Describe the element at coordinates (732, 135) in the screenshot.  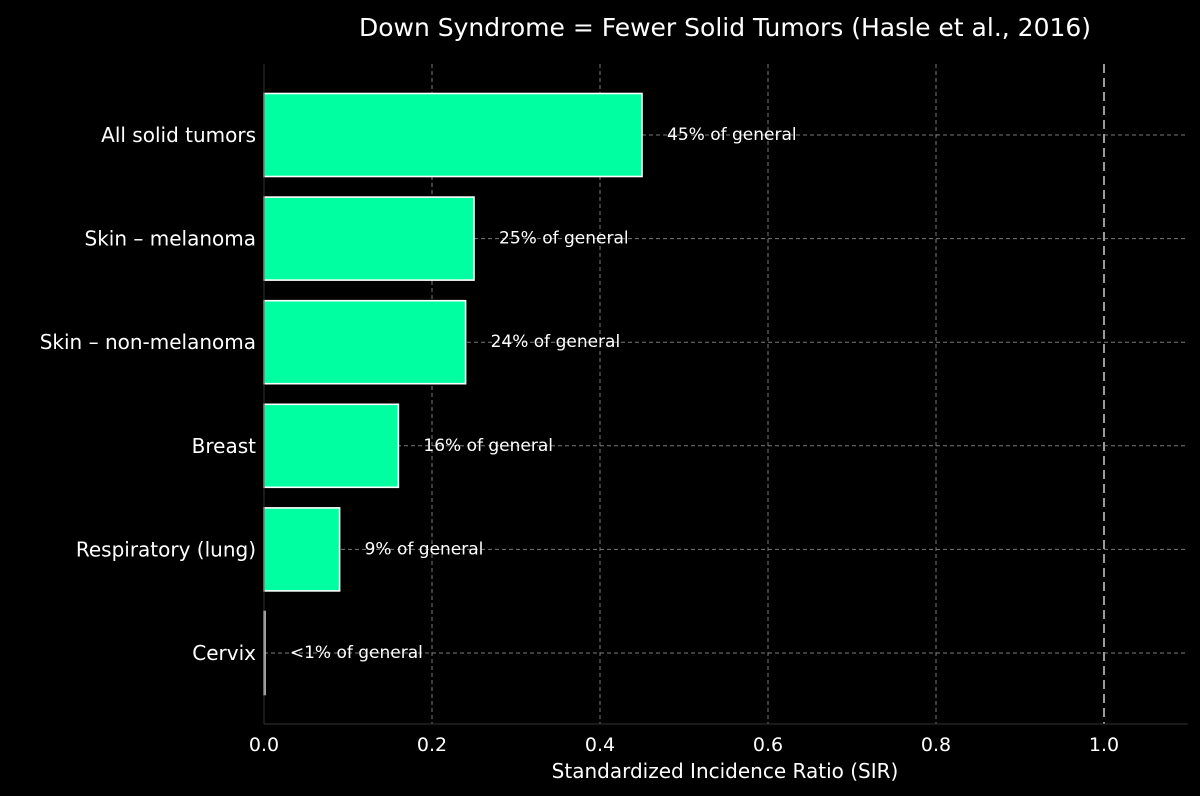
I see `data-label: 45% of general` at that location.